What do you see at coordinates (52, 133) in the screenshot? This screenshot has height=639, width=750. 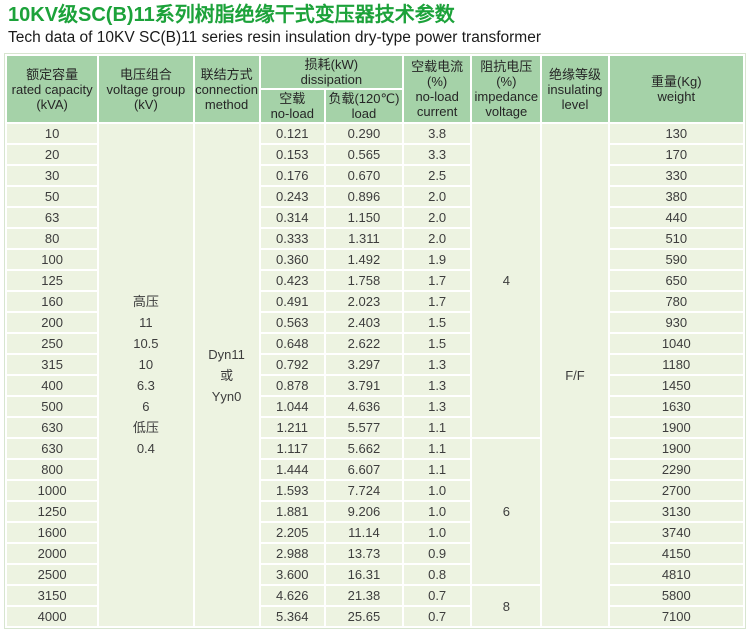 I see `cell-capacity: 10` at bounding box center [52, 133].